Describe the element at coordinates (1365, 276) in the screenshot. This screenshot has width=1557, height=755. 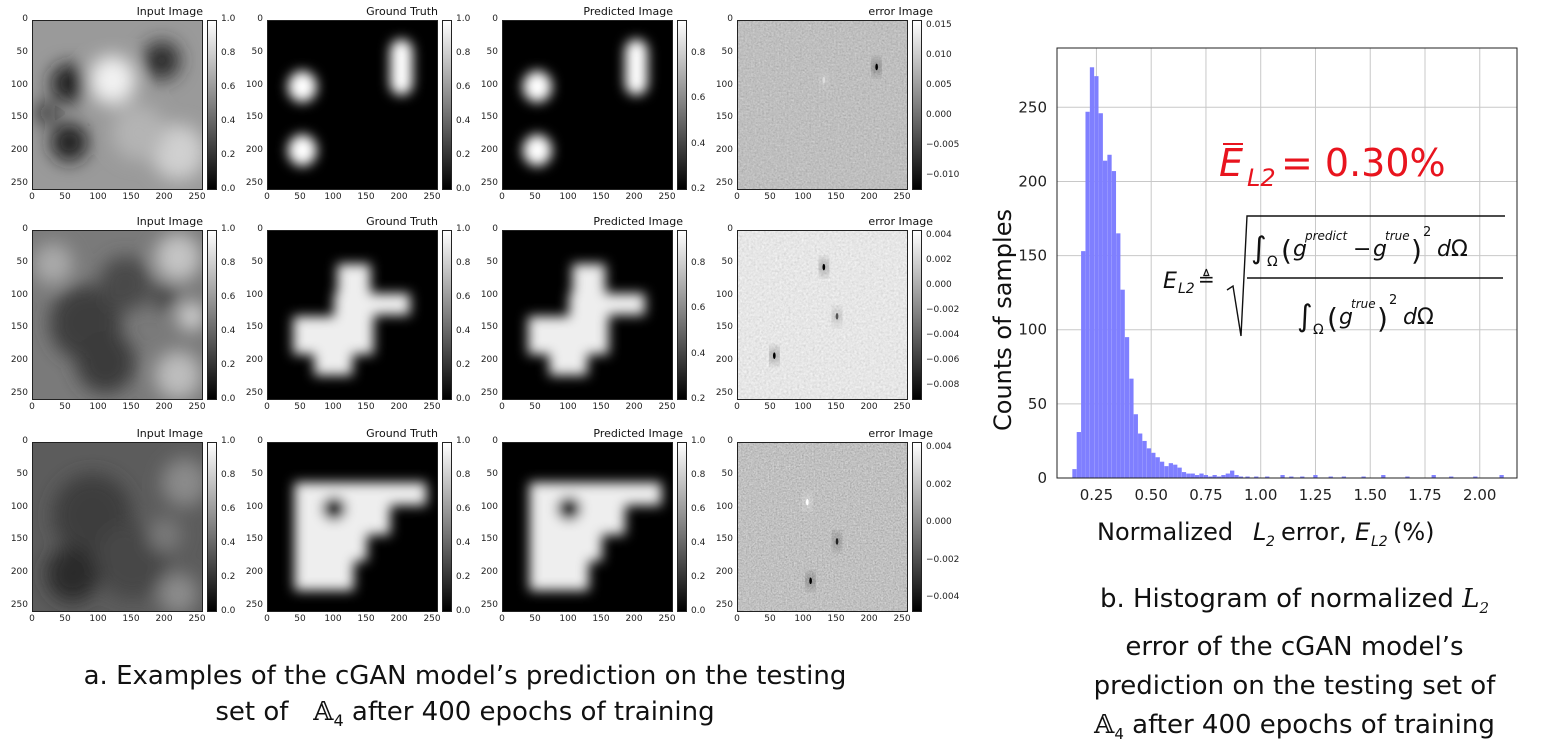
I see `sqrt-sign` at that location.